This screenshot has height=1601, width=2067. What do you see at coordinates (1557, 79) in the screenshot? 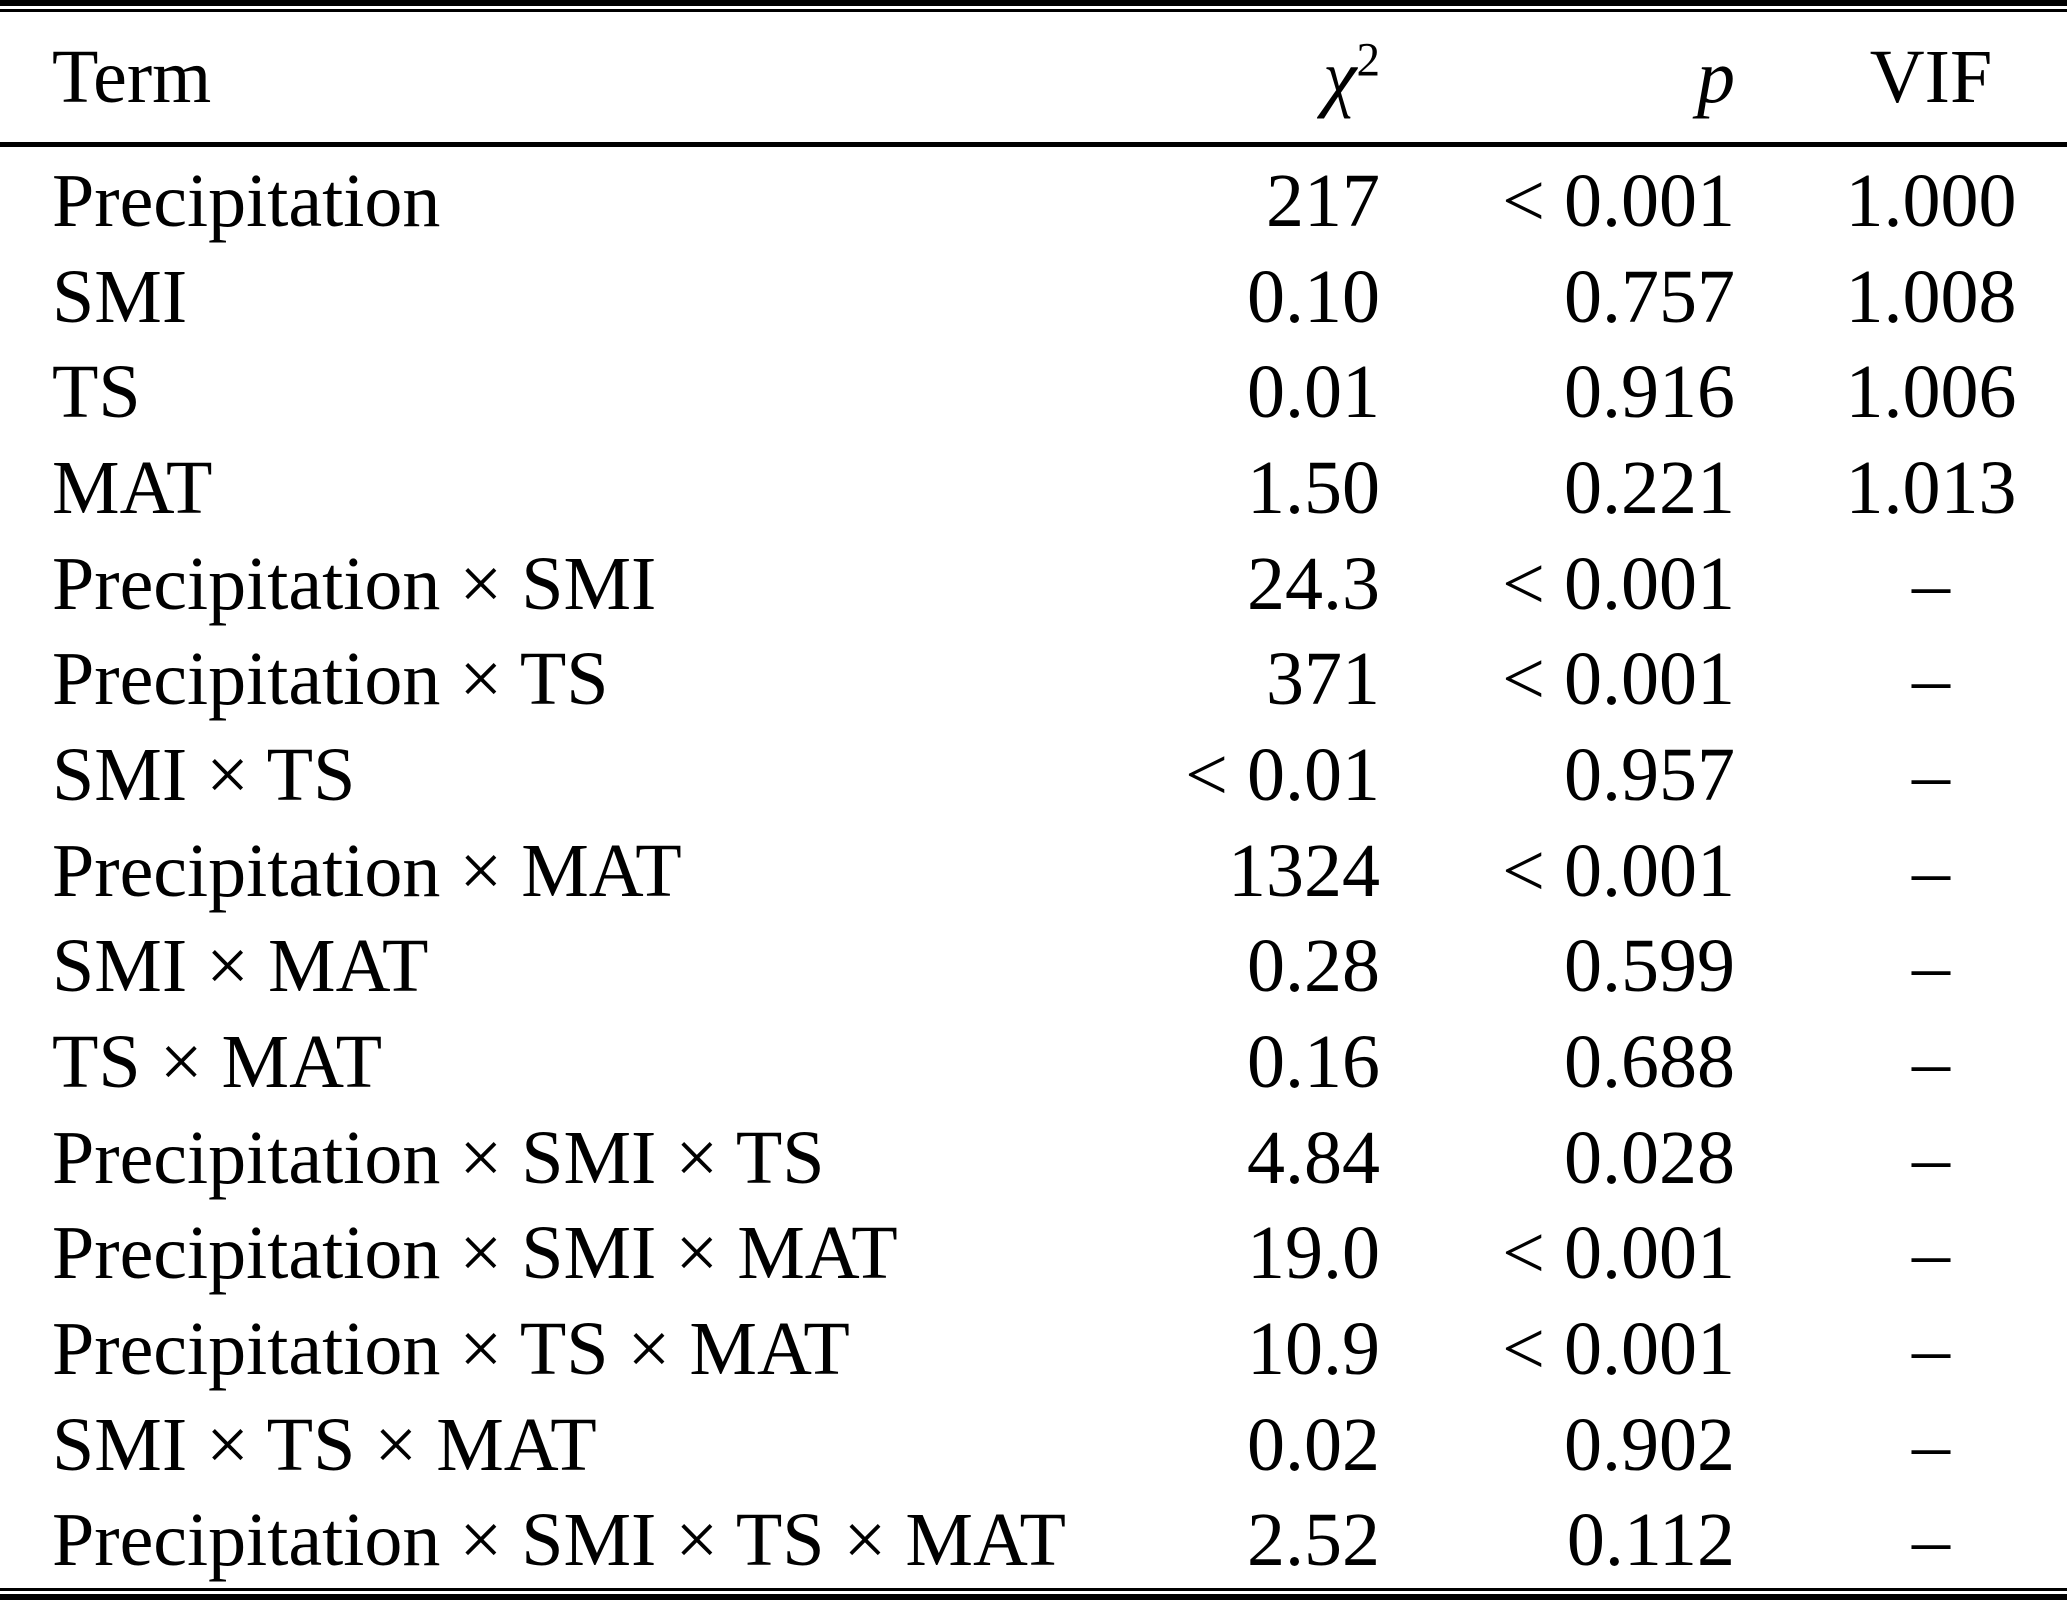
I see `column-header-p: p` at bounding box center [1557, 79].